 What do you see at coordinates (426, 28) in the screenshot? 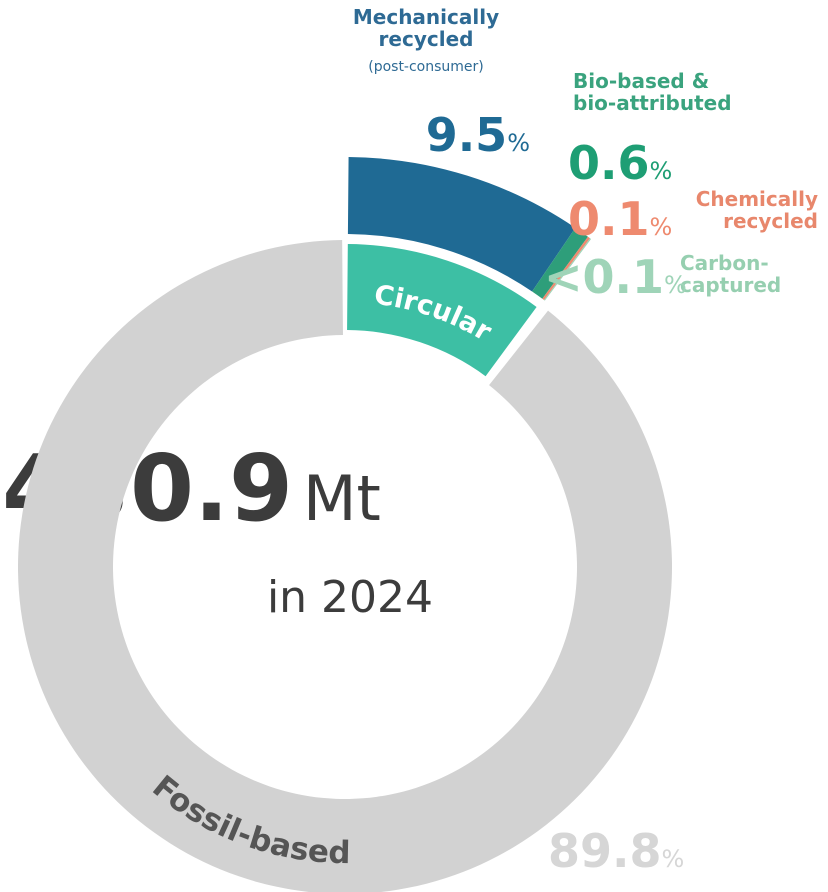
I see `segment-name: Mechanically recycled` at bounding box center [426, 28].